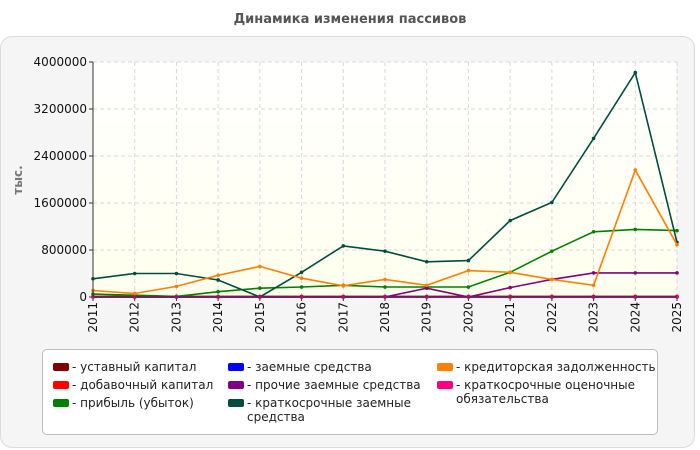  What do you see at coordinates (83, 297) in the screenshot?
I see `y-tick-label: 0` at bounding box center [83, 297].